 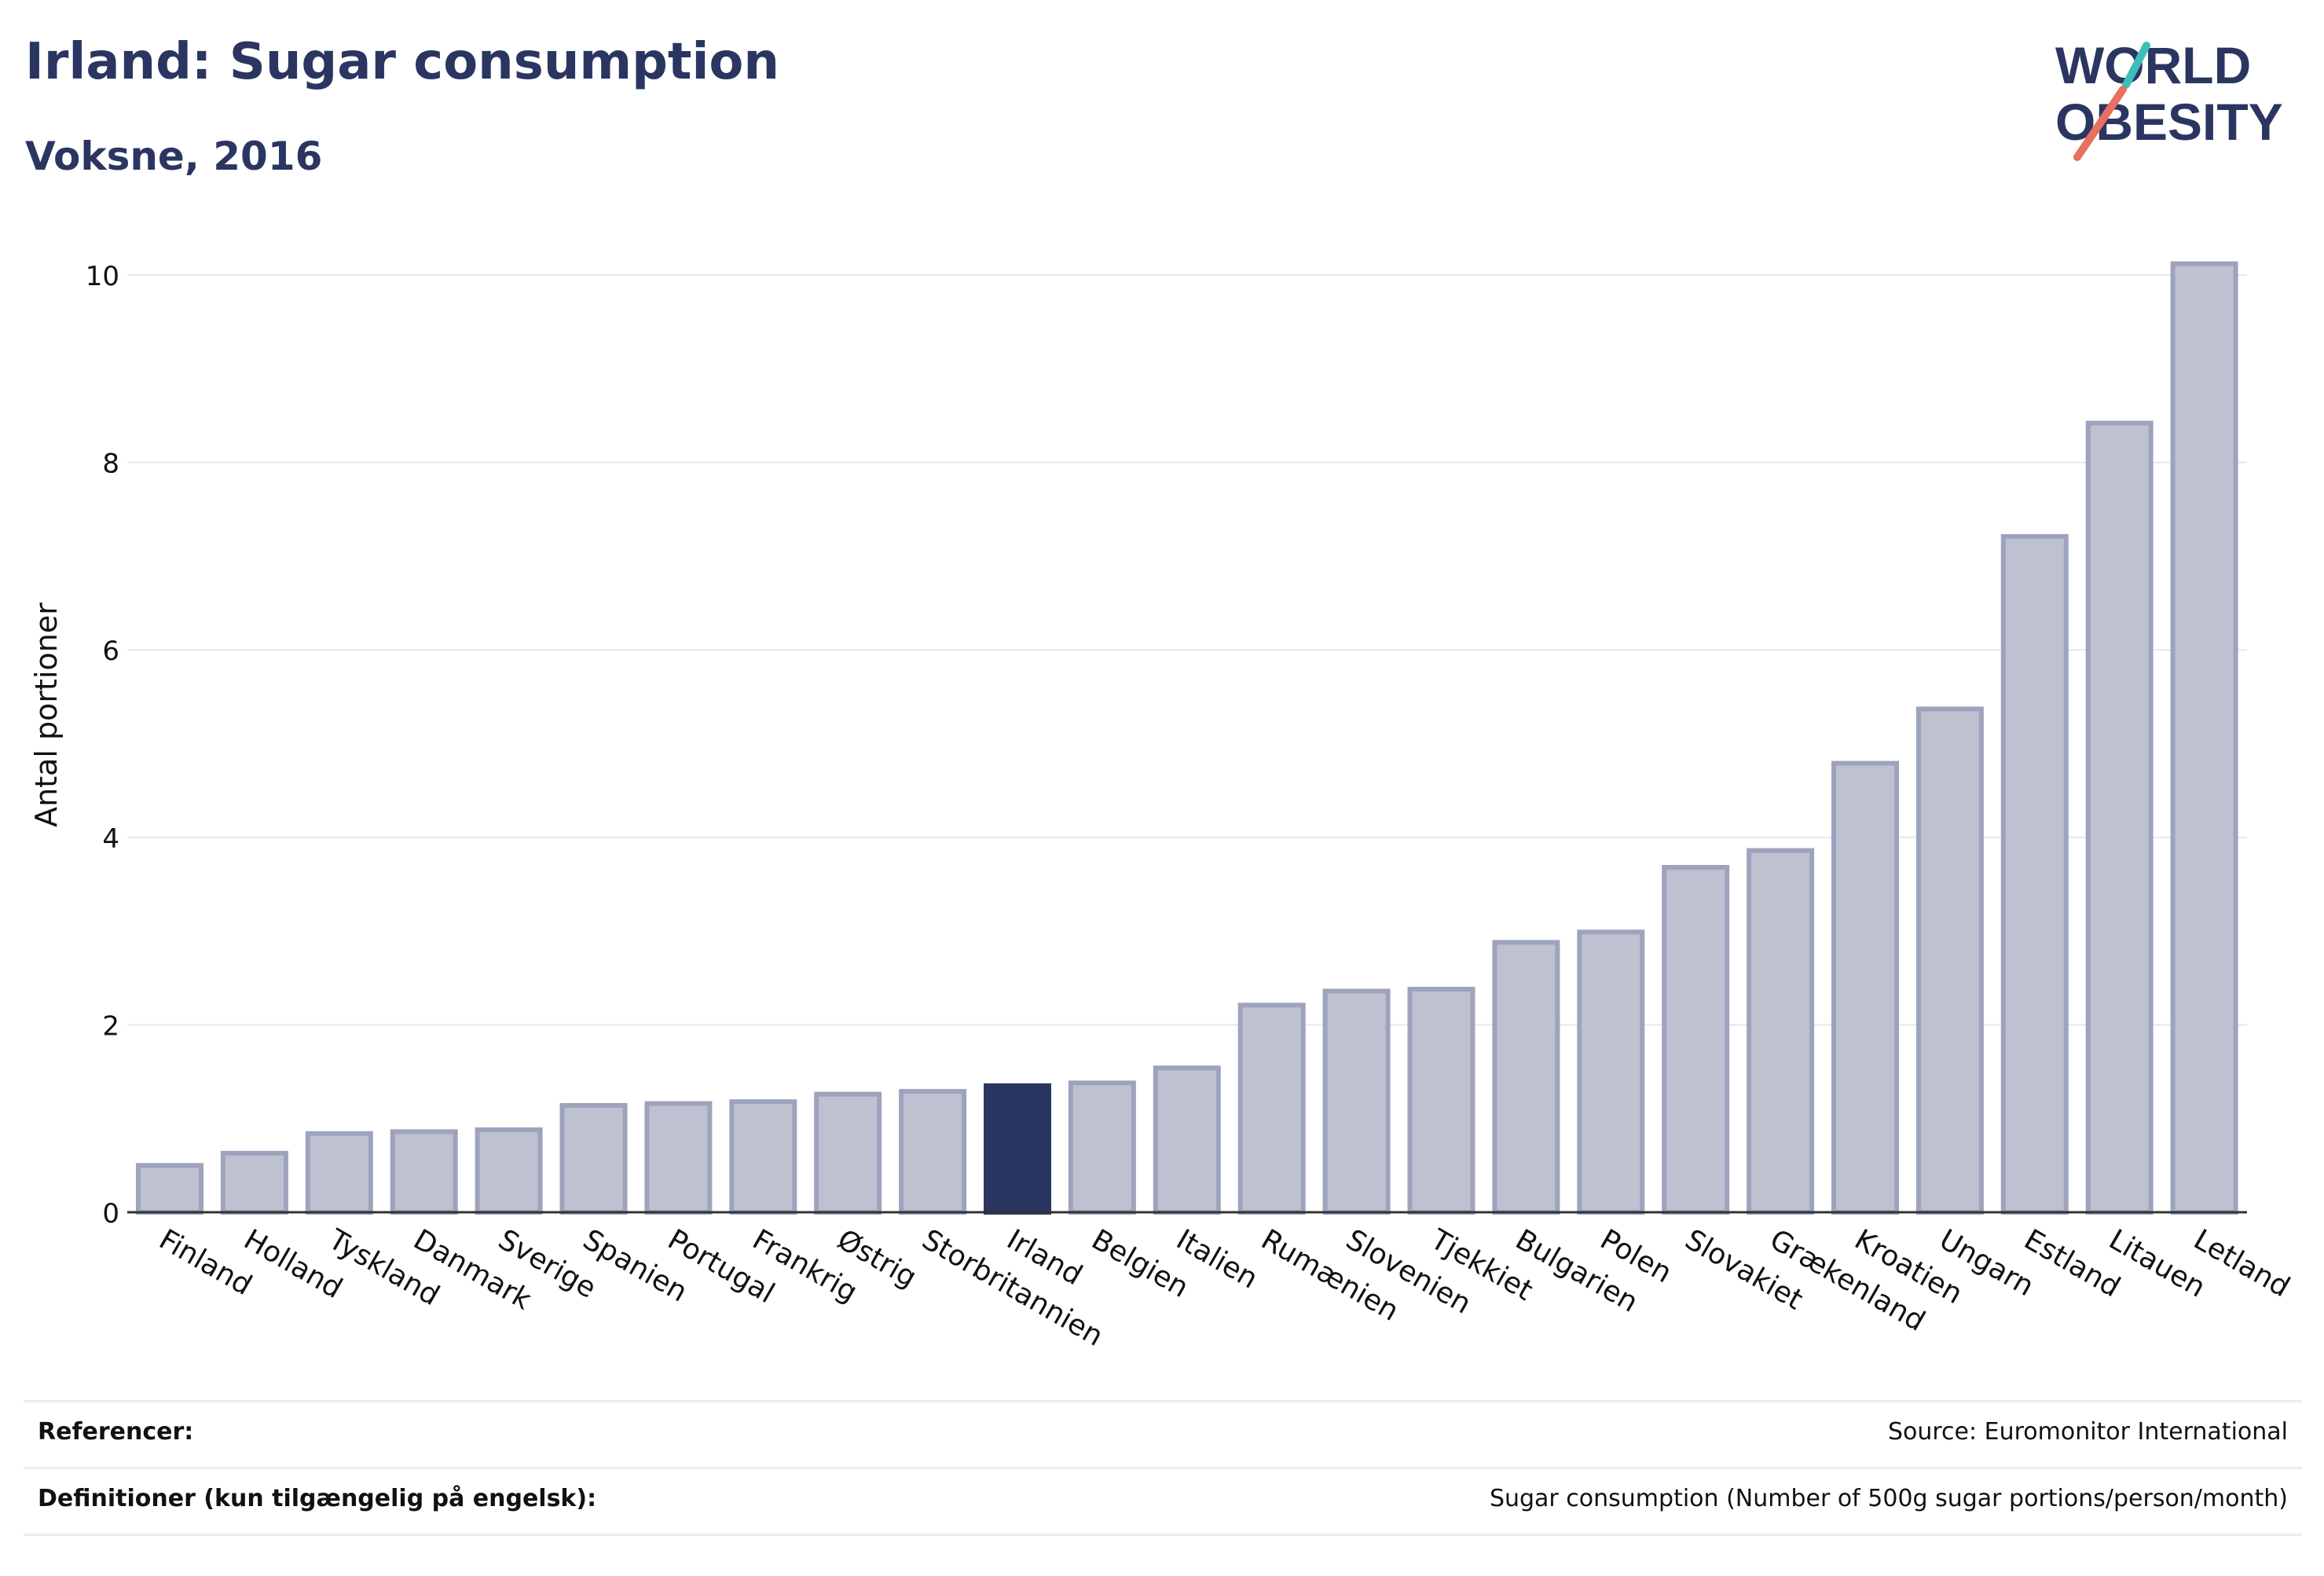 I want to click on bar-holland, so click(x=254, y=1182).